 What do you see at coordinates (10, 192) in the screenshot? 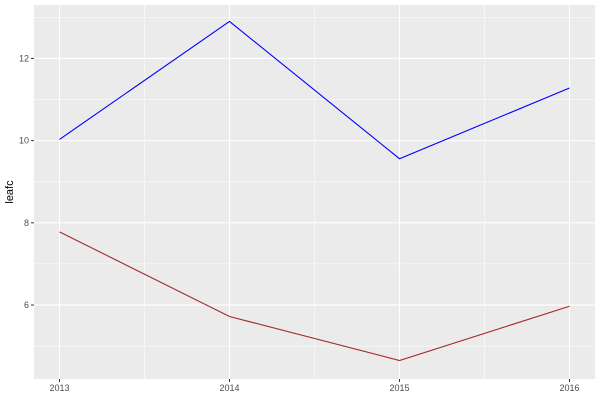
I see `y-axis-label: leafc` at bounding box center [10, 192].